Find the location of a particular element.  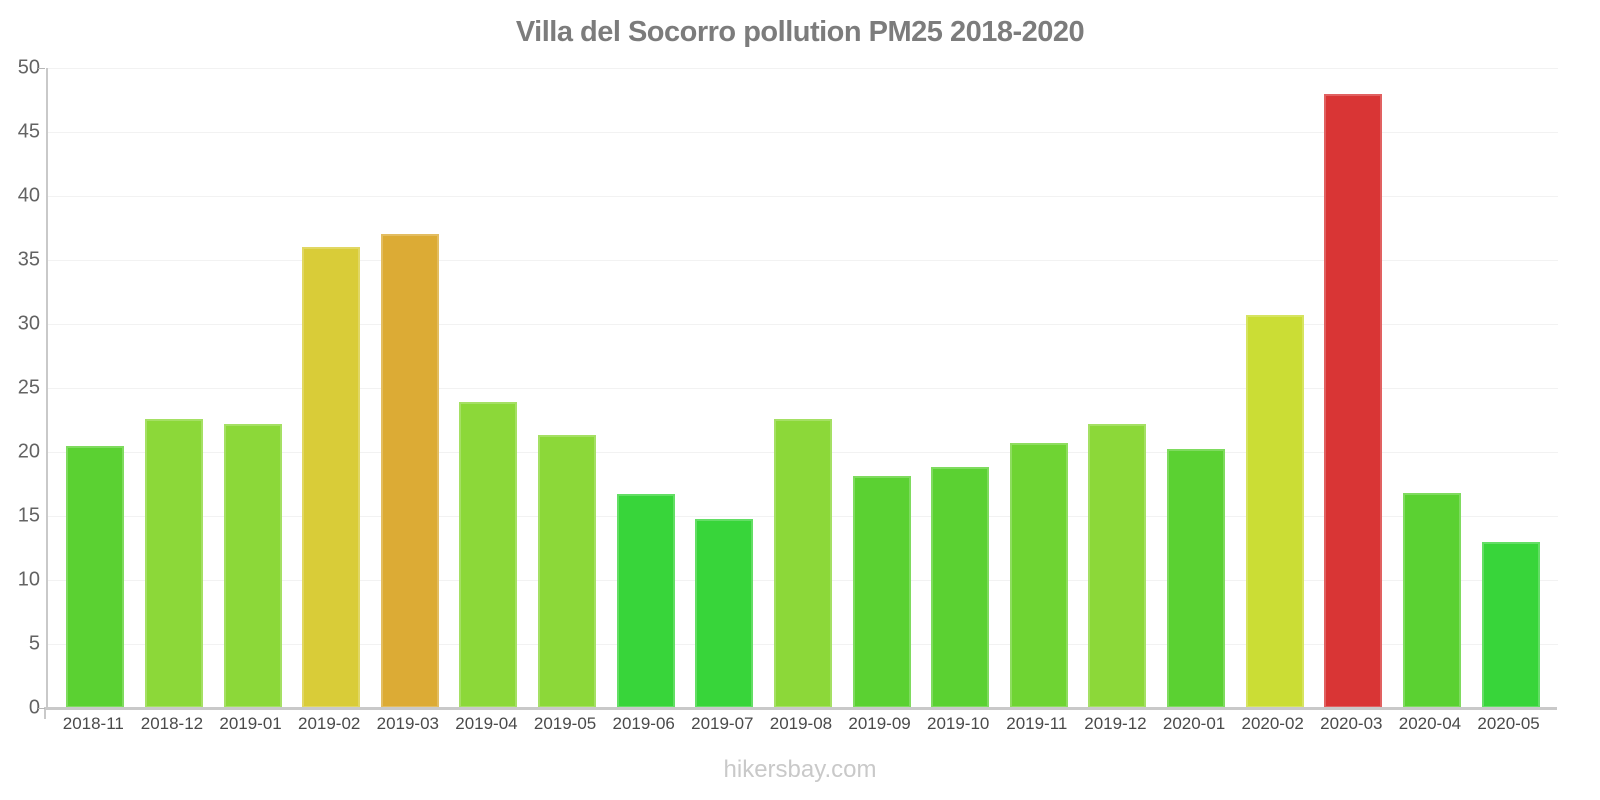

y-tick-label-40: 40 is located at coordinates (28, 195).